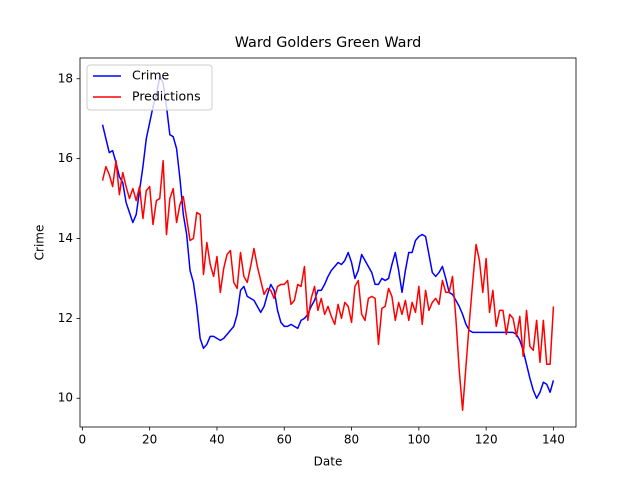 The height and width of the screenshot is (480, 640). What do you see at coordinates (151, 75) in the screenshot?
I see `legend-label: Crime` at bounding box center [151, 75].